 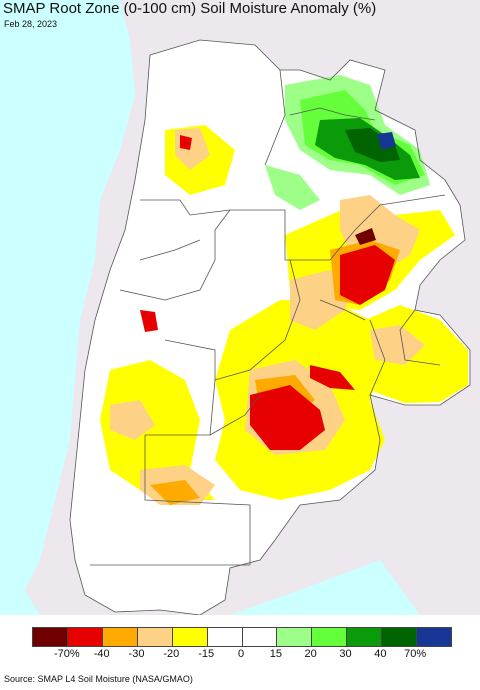 I want to click on legend-tick-label: 30, so click(x=345, y=654).